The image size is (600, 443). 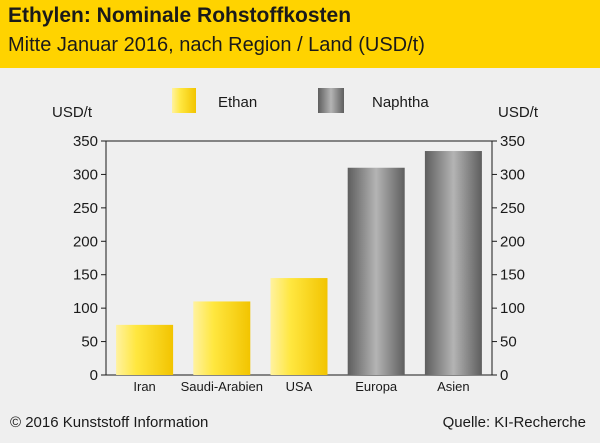 I want to click on y-tick-label-left: 250, so click(x=85, y=208).